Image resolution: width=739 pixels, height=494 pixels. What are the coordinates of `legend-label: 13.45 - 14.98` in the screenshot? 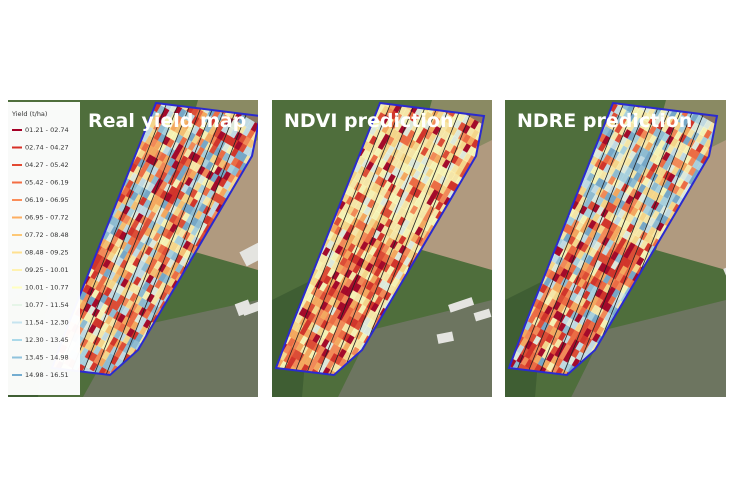 It's located at (47, 358).